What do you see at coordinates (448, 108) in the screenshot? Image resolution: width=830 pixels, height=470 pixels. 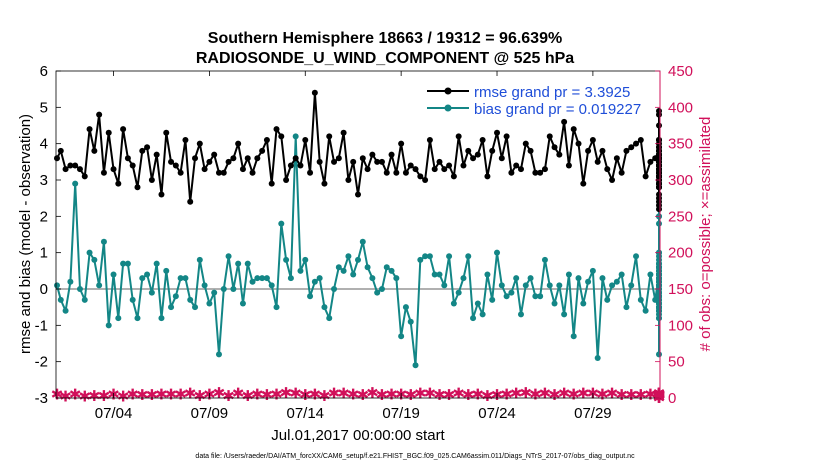 I see `legend-bias-marker` at bounding box center [448, 108].